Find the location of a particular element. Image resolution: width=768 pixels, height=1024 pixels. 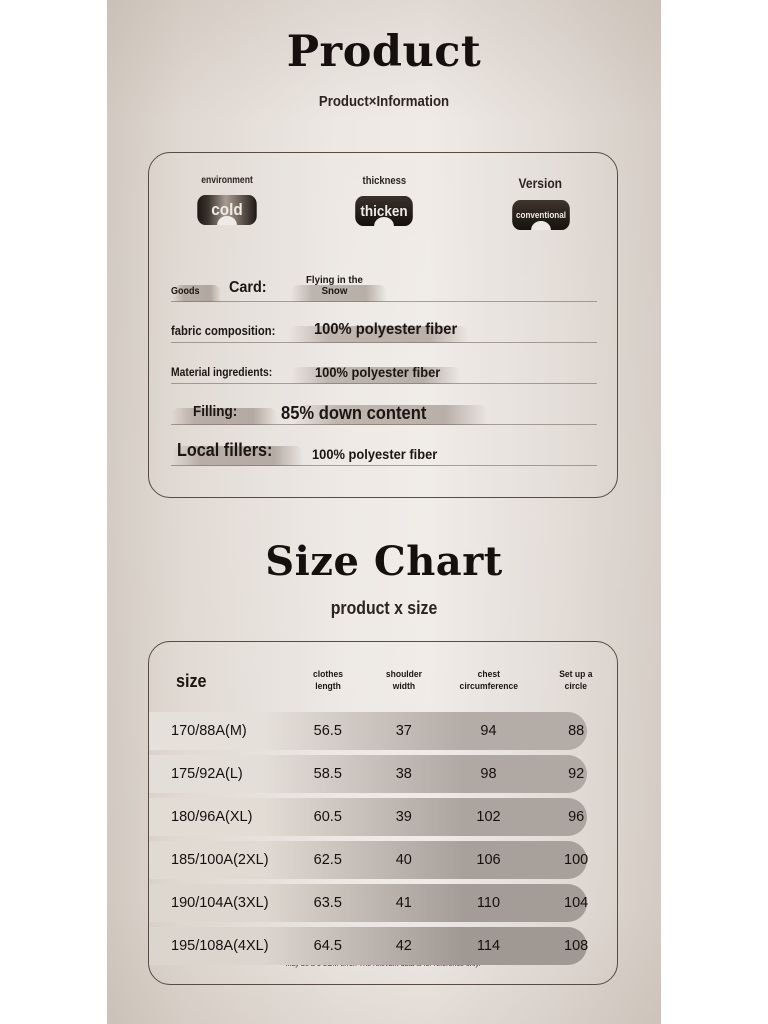

attribute-badge-version: Version conventional is located at coordinates (541, 202).